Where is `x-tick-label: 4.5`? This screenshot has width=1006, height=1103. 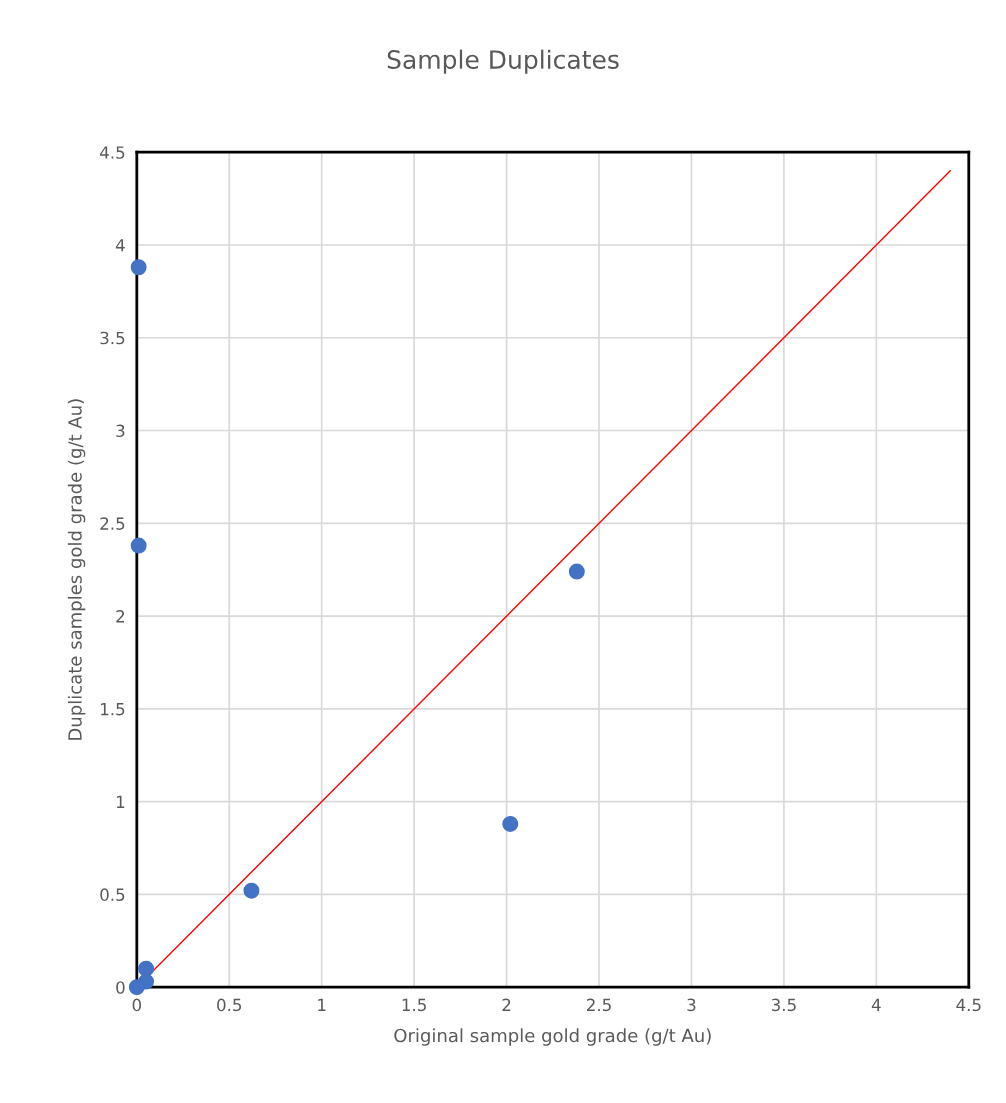
x-tick-label: 4.5 is located at coordinates (968, 1005).